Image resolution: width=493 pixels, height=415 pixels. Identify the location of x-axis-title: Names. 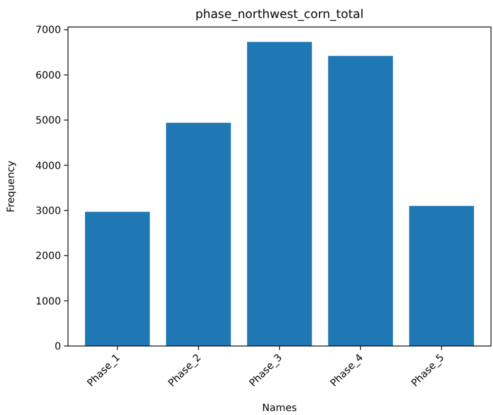
(279, 408).